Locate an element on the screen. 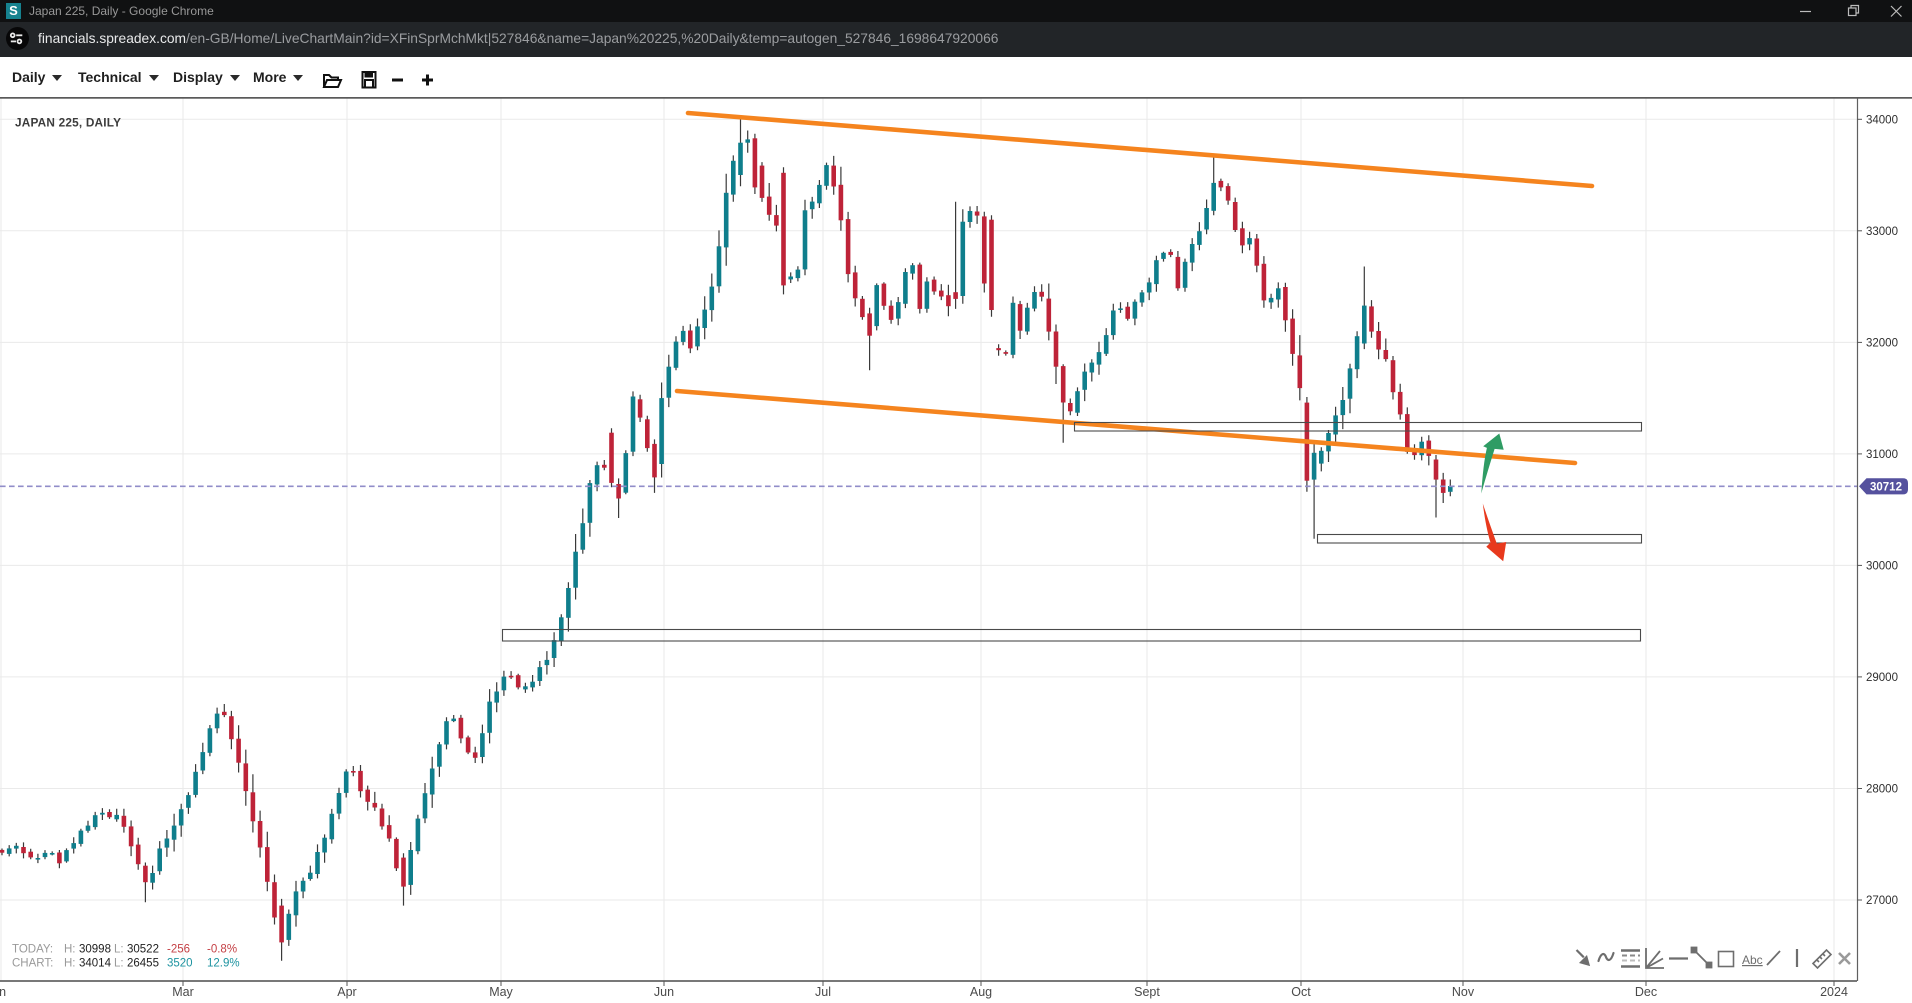 Image resolution: width=1912 pixels, height=1003 pixels. svg-text: 26455 is located at coordinates (143, 964).